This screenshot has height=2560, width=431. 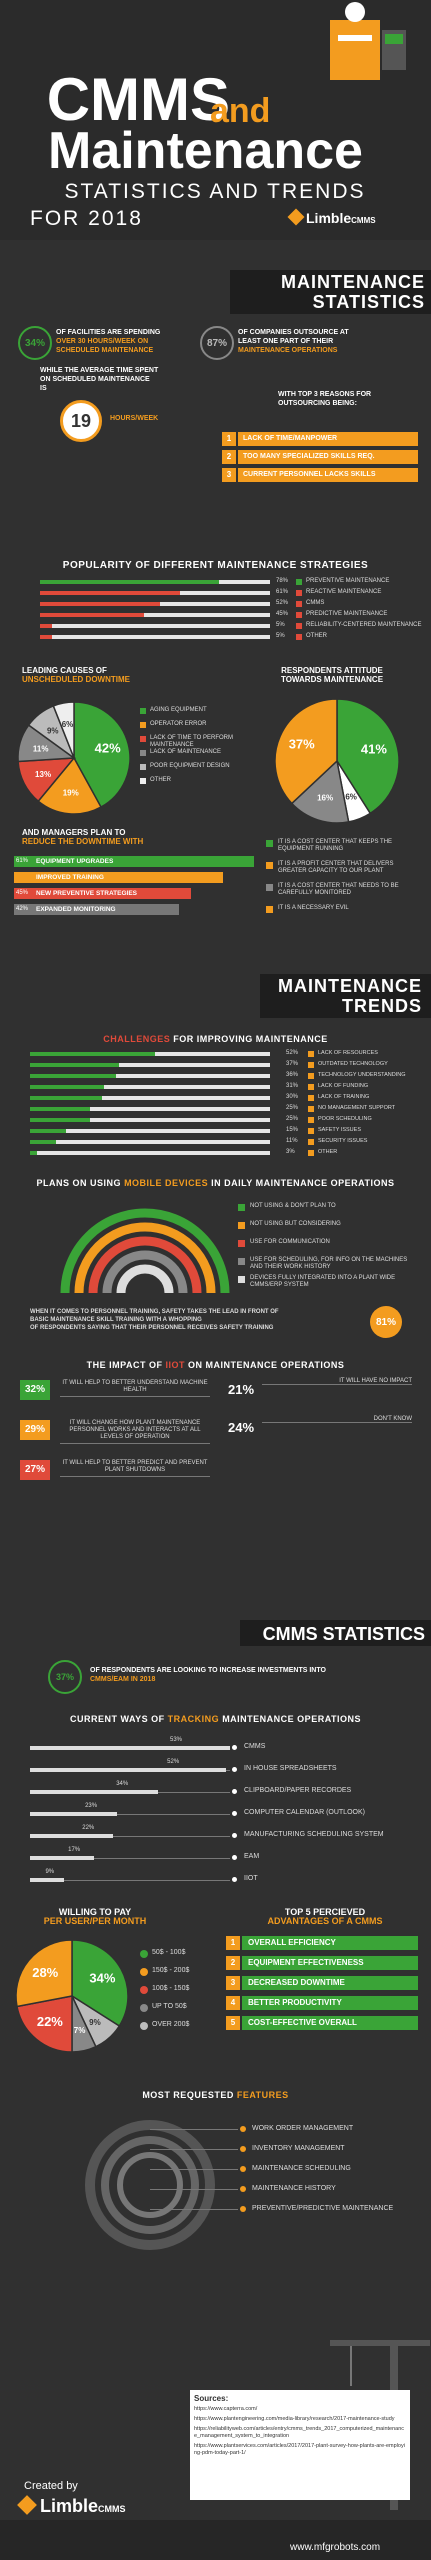 What do you see at coordinates (169, 2006) in the screenshot?
I see `pay-legend-label: UP TO 50$` at bounding box center [169, 2006].